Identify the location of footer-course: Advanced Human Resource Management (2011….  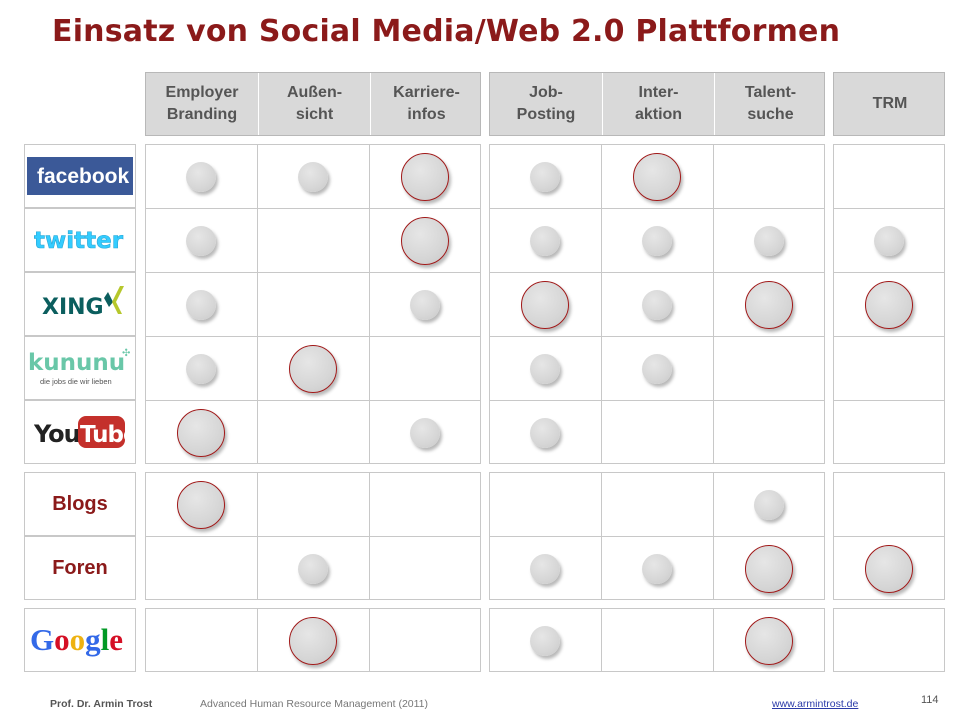
(314, 704).